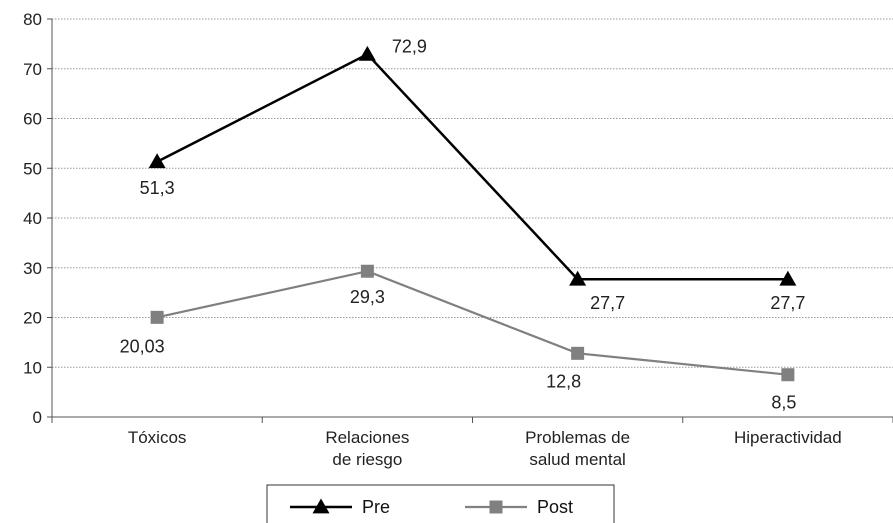  I want to click on x-category-label: Hiperactividad, so click(788, 437).